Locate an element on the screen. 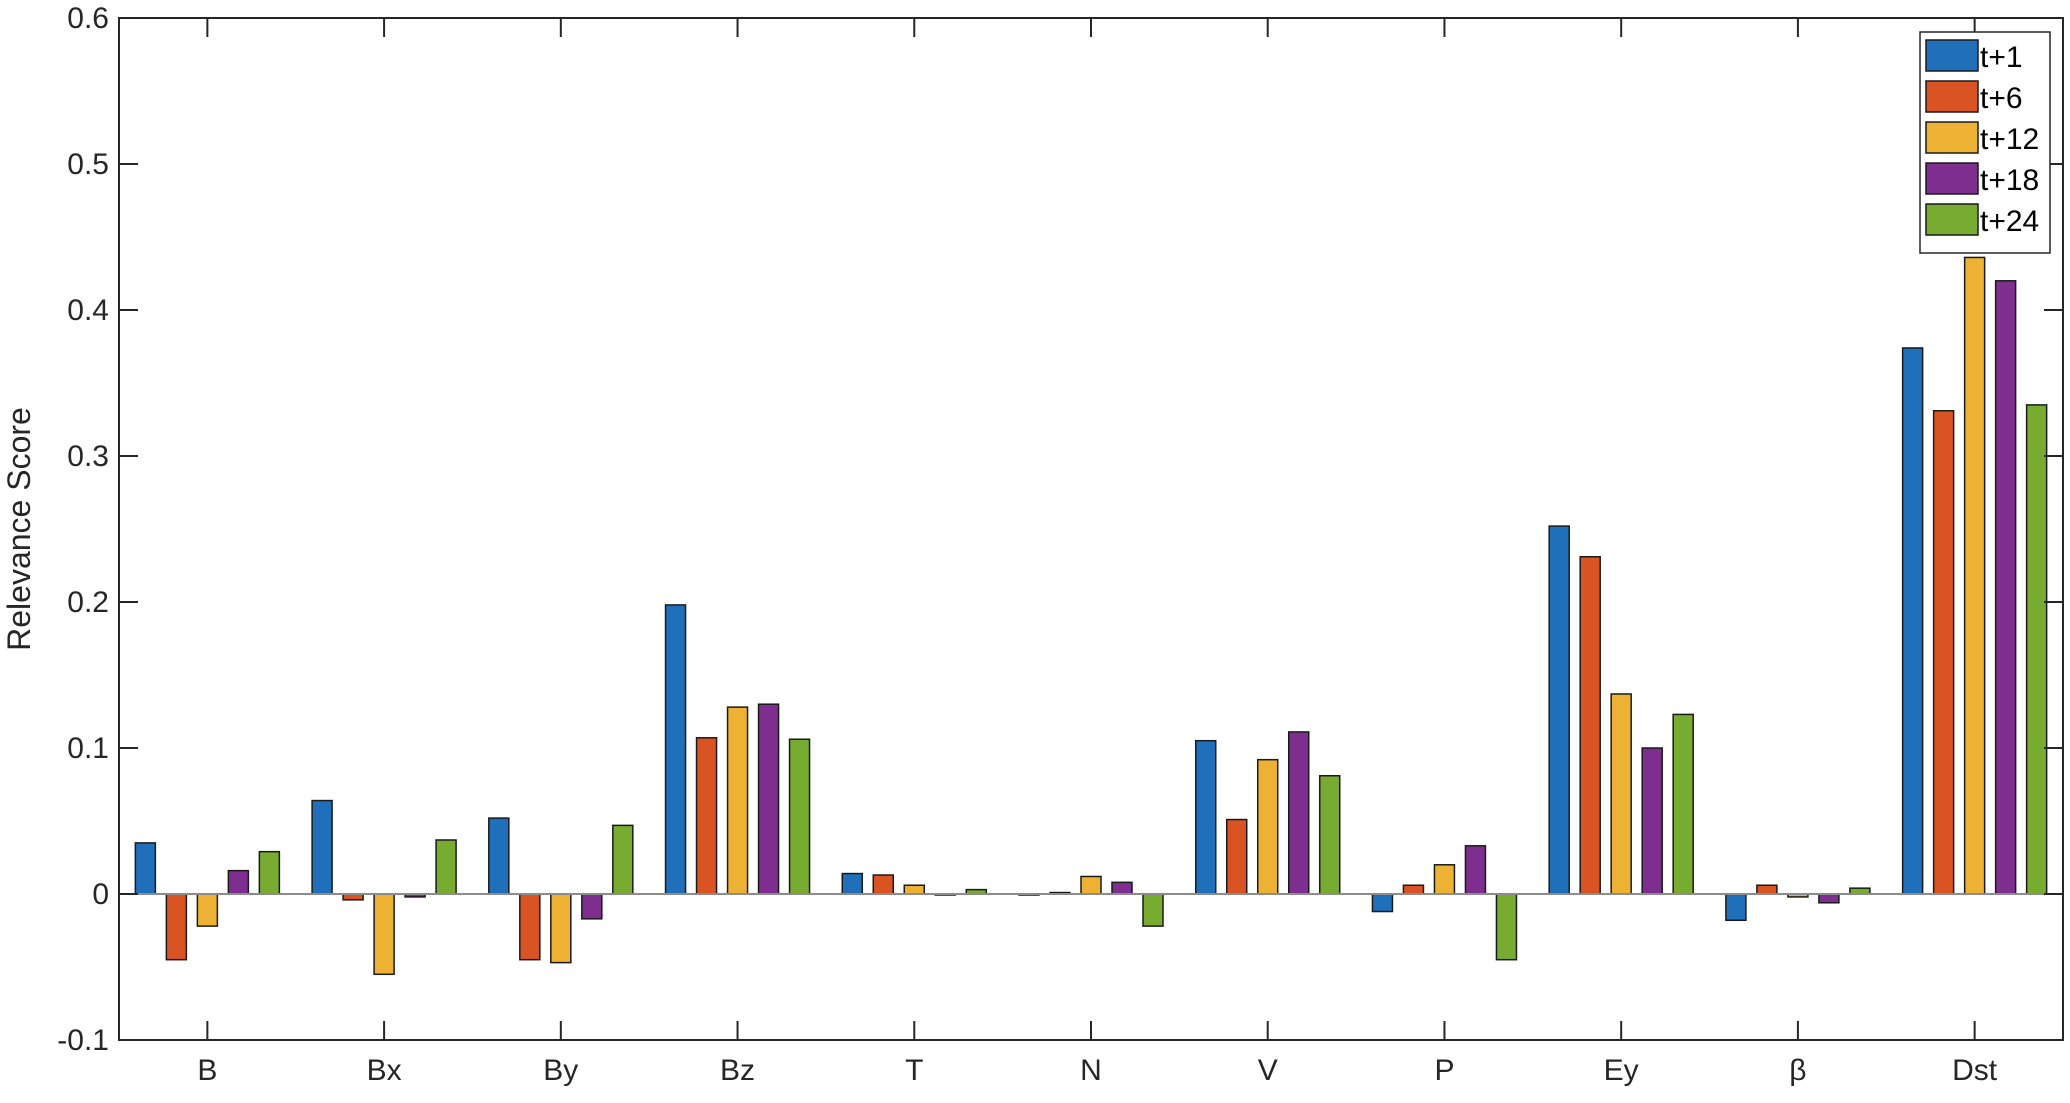  bar-N-t+24 is located at coordinates (1153, 910).